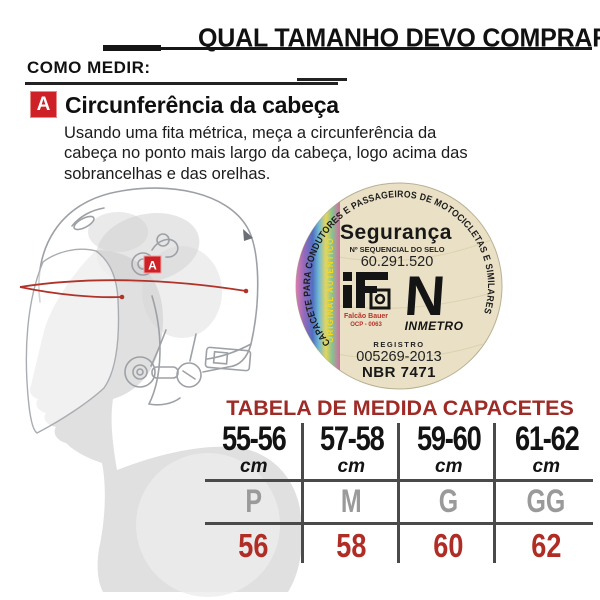 The image size is (600, 600). Describe the element at coordinates (449, 439) in the screenshot. I see `circumference-range: 59-60` at that location.